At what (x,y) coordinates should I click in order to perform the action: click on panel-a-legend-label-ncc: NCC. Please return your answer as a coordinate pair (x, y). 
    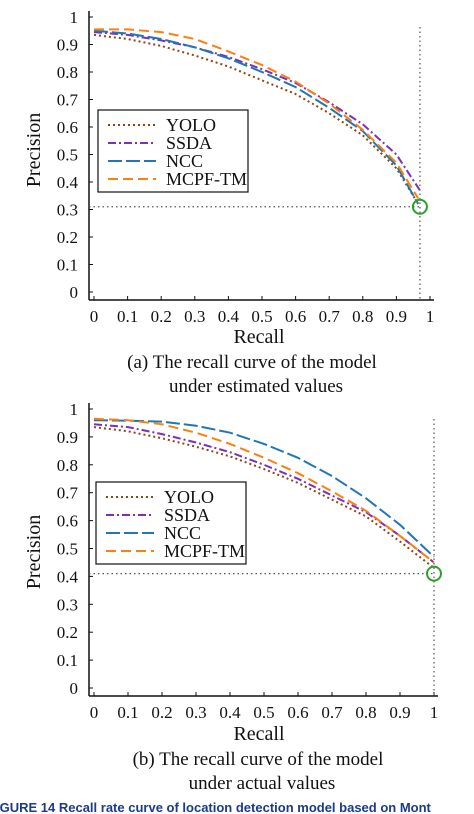
    Looking at the image, I should click on (184, 161).